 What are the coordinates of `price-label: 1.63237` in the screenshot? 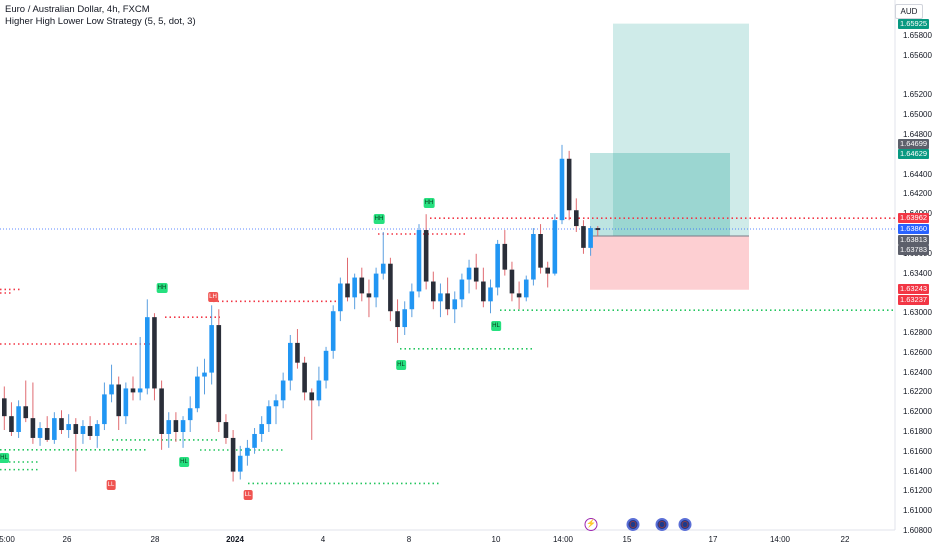 It's located at (913, 300).